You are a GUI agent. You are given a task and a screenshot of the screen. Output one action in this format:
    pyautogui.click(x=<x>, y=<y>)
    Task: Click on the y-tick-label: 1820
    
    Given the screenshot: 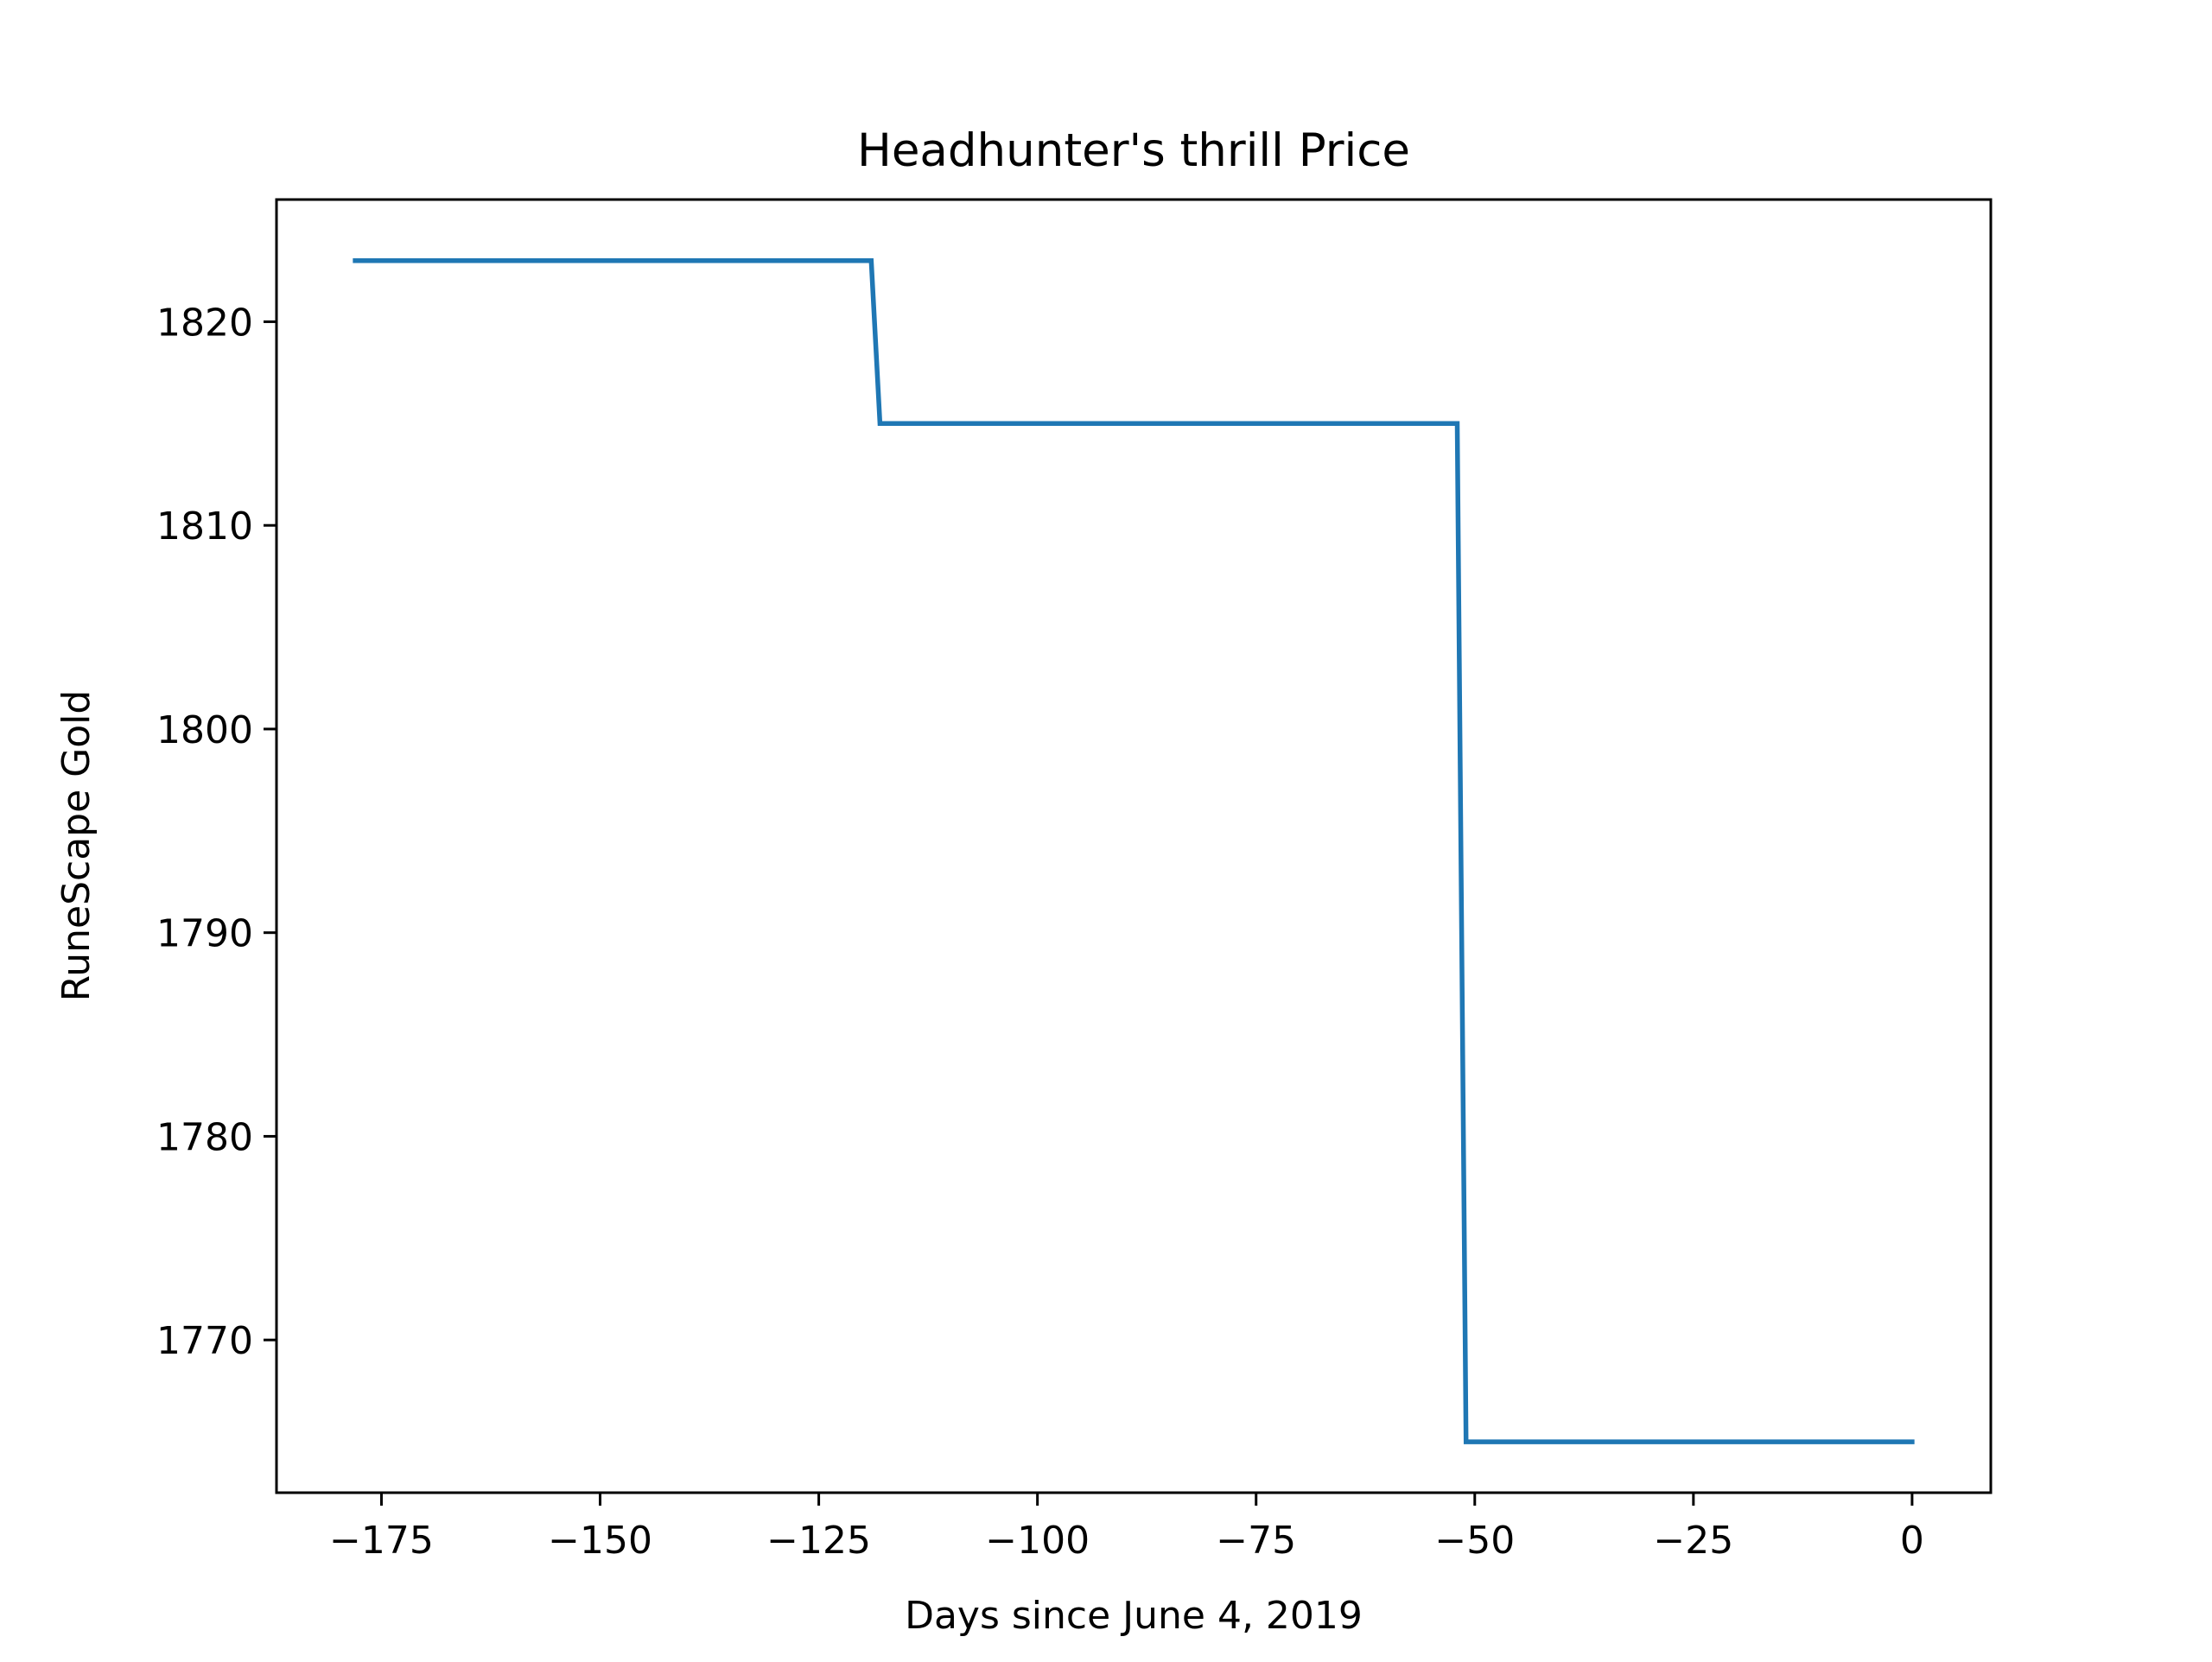 What is the action you would take?
    pyautogui.click(x=204, y=323)
    